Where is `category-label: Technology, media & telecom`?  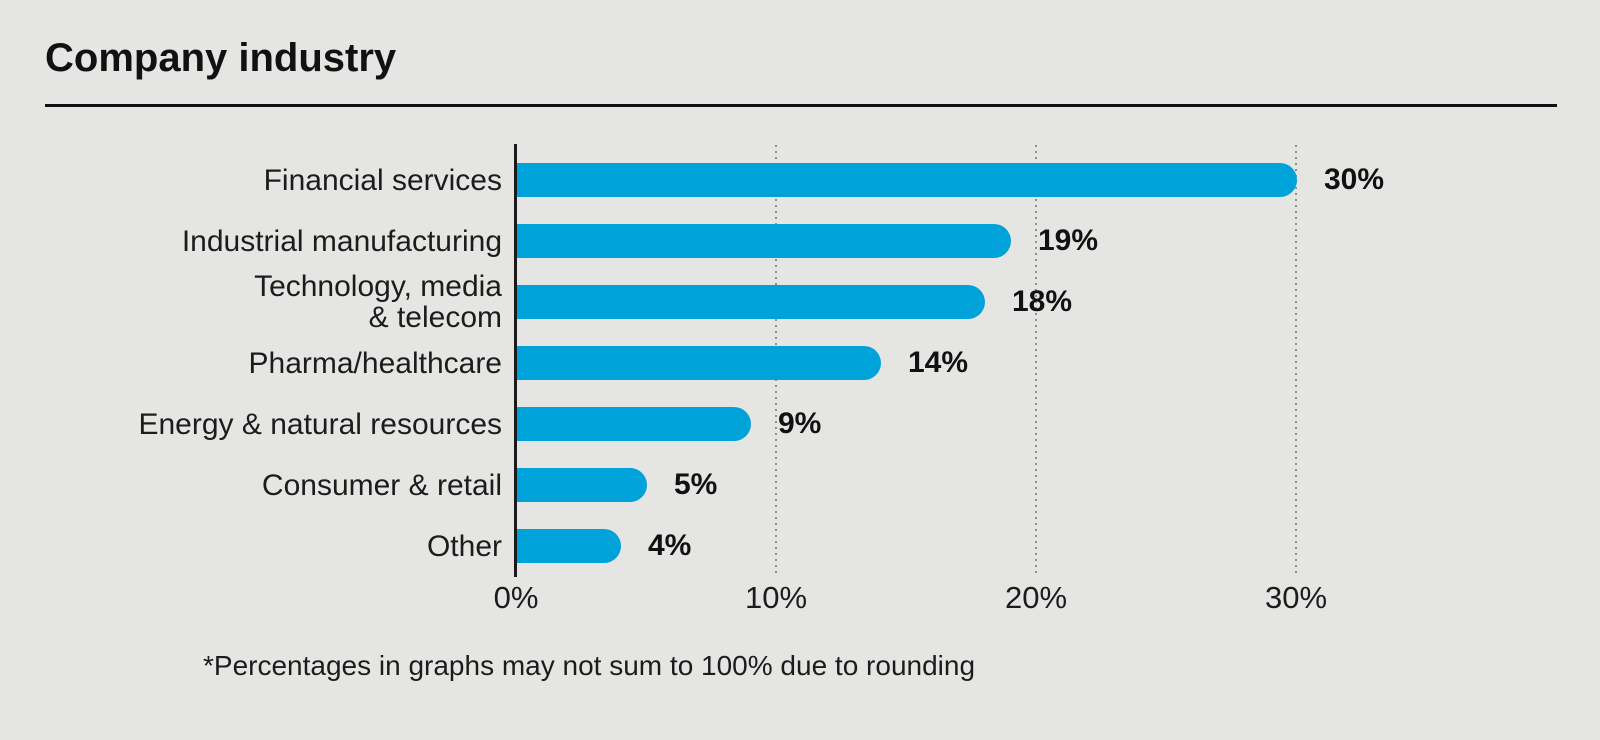 category-label: Technology, media & telecom is located at coordinates (378, 302).